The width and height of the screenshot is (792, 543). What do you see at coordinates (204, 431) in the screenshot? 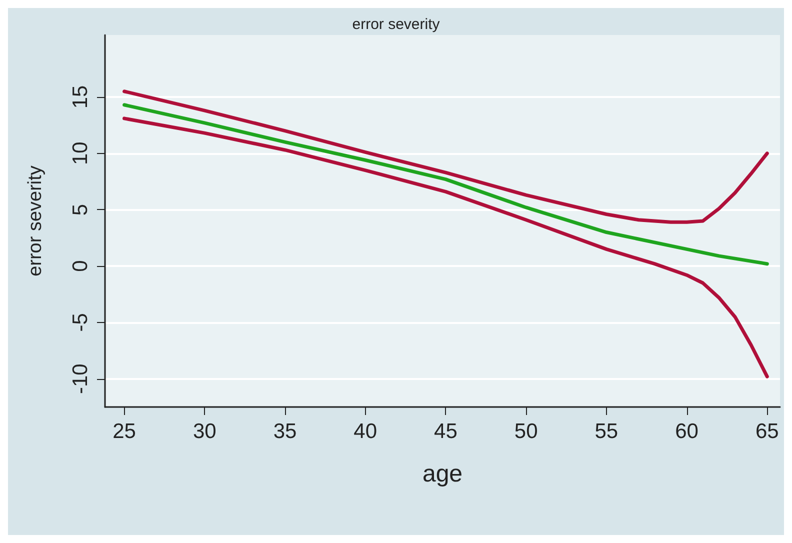
I see `x-tick-label: 30` at bounding box center [204, 431].